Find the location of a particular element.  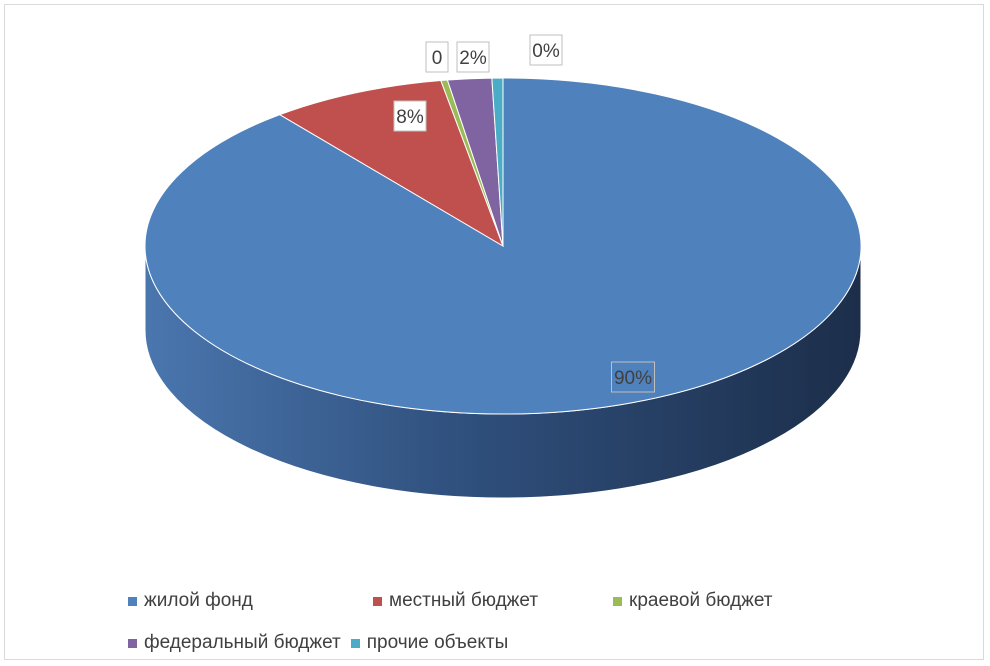

pie-data-labels: 90% 8% 0 2% 0% is located at coordinates (524, 213).